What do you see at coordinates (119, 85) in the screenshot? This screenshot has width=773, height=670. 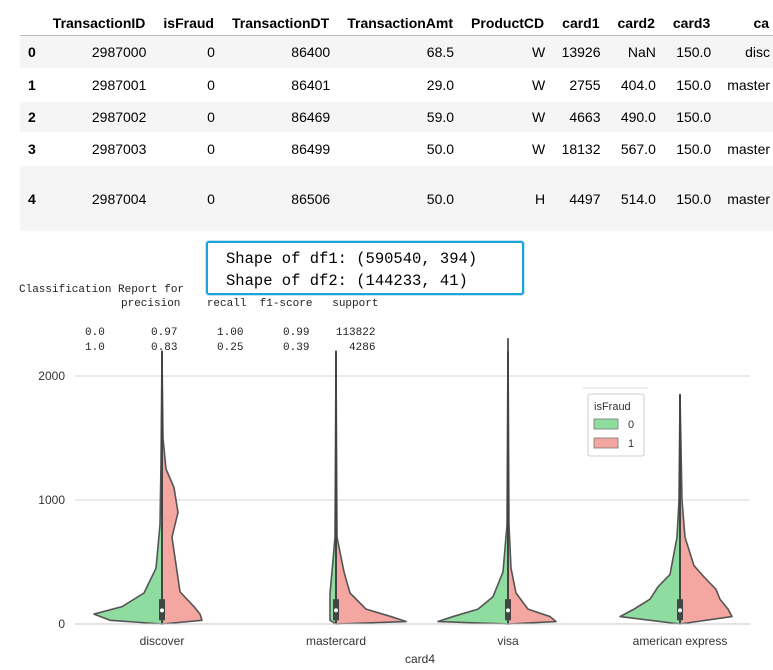 I see `cell-transactionid: 2987001` at bounding box center [119, 85].